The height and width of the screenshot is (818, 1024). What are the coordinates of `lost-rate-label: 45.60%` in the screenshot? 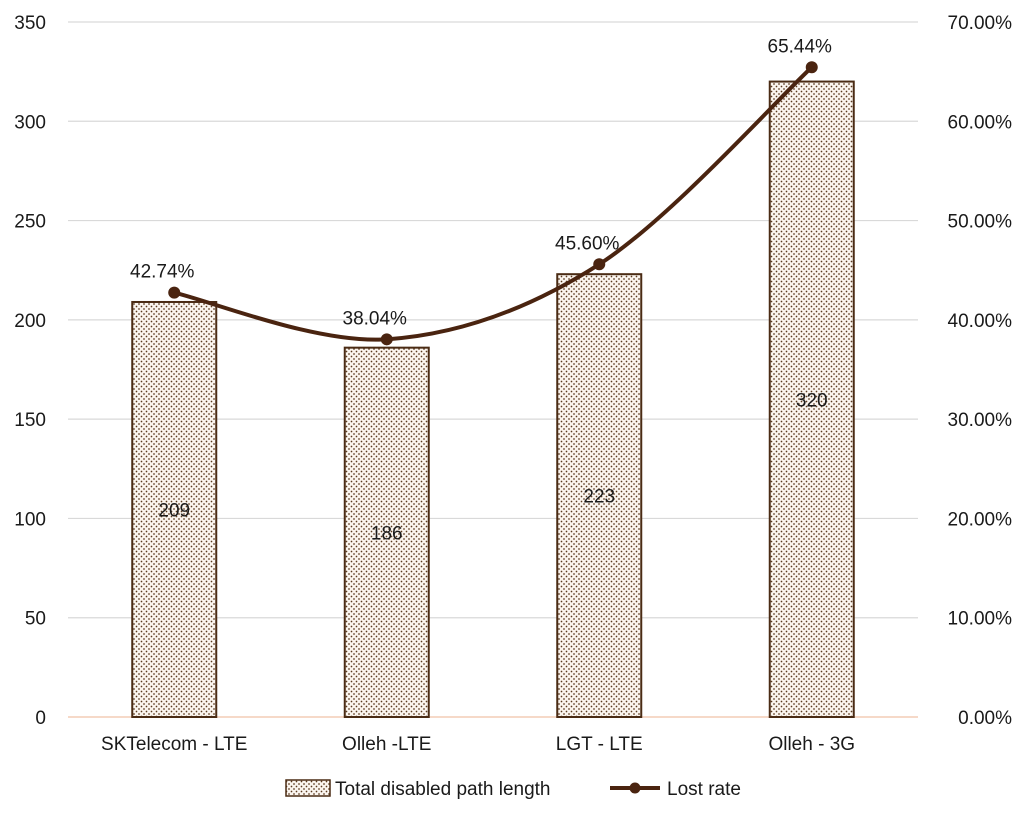 It's located at (587, 243).